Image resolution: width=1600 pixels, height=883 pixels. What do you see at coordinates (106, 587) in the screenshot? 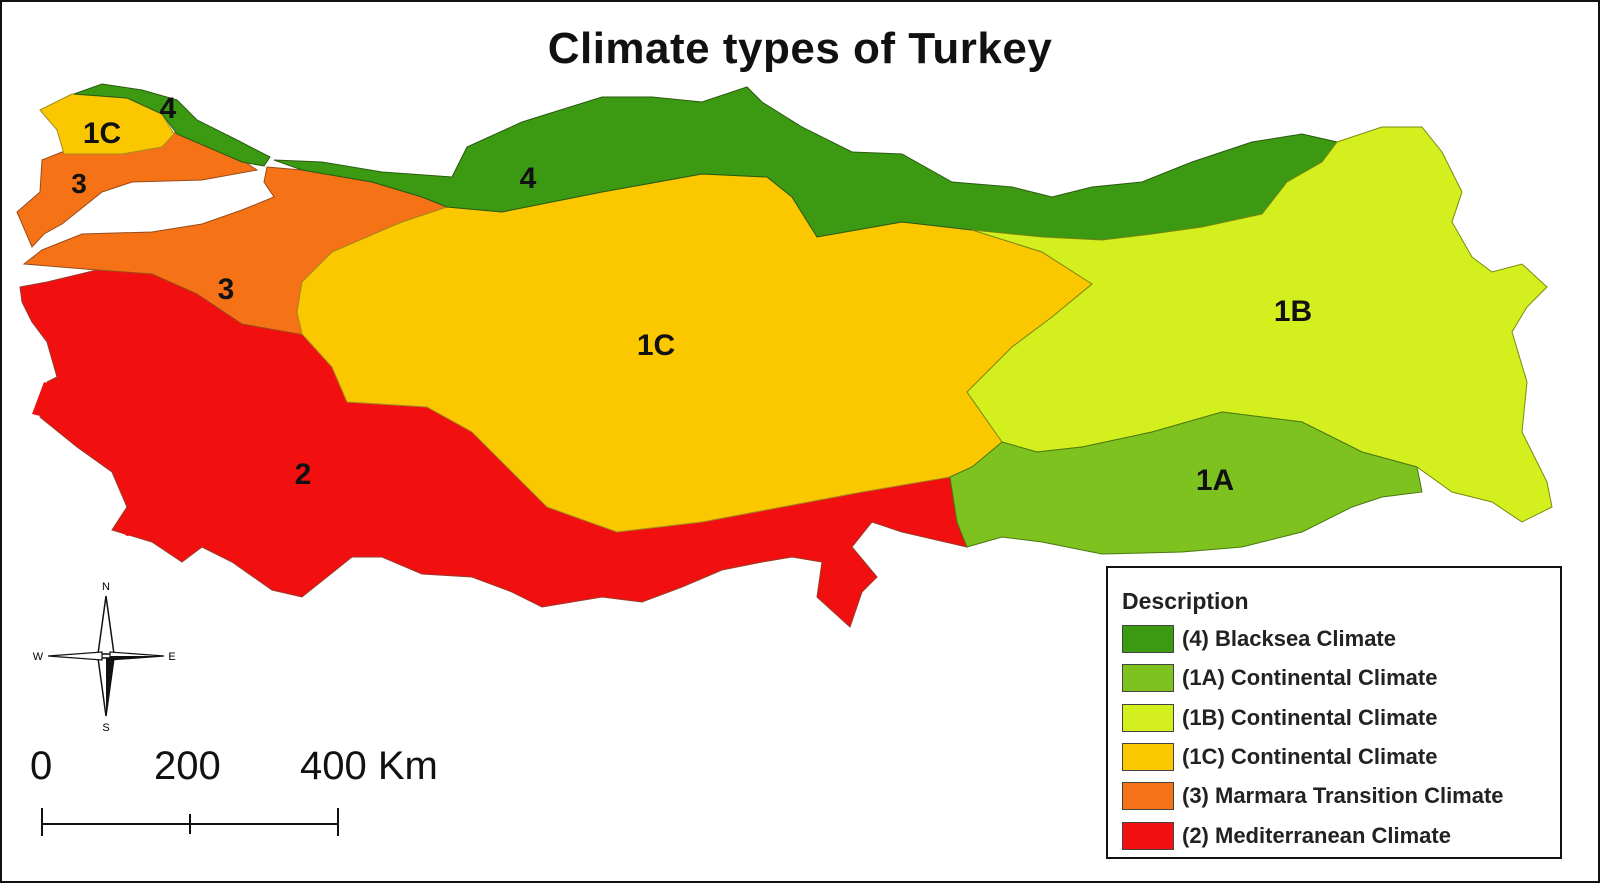
I see `compass-n-label: N` at bounding box center [106, 587].